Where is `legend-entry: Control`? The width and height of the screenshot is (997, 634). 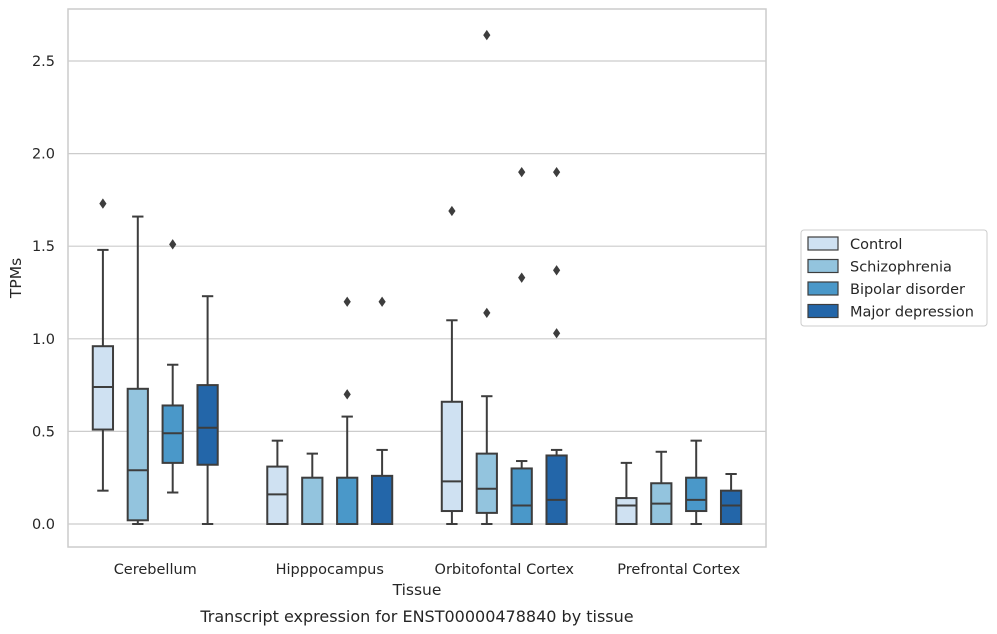
legend-entry: Control is located at coordinates (854, 244).